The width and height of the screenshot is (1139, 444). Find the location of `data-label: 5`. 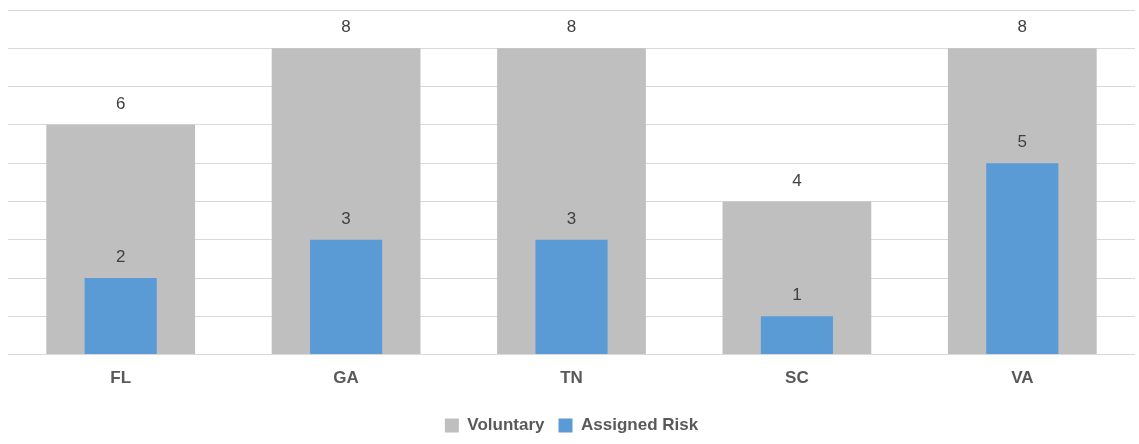

data-label: 5 is located at coordinates (1022, 142).